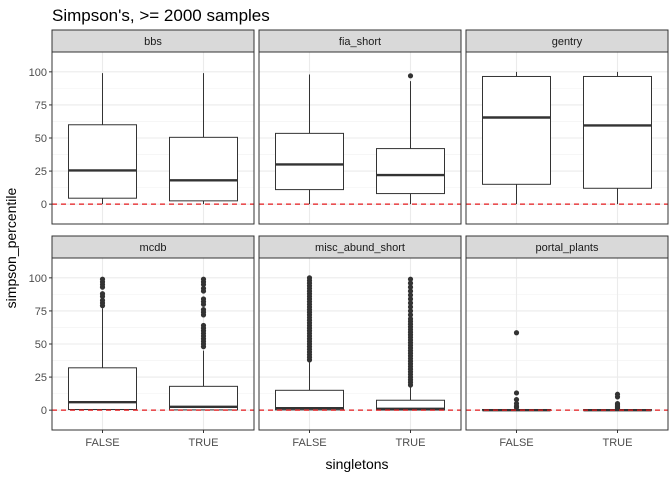 The image size is (672, 480). I want to click on facet-fia-short: fia_short, so click(360, 127).